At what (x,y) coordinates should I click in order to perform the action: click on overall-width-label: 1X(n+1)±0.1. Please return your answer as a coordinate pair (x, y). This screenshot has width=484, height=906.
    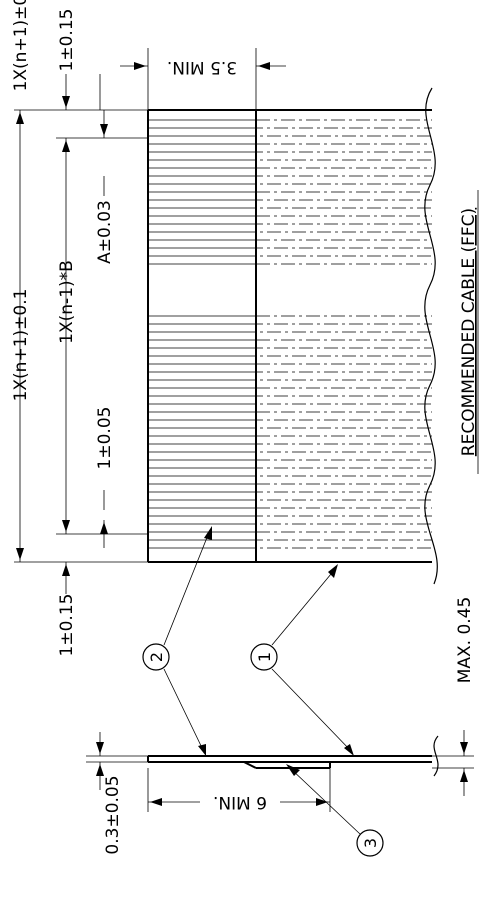
    Looking at the image, I should click on (21, 345).